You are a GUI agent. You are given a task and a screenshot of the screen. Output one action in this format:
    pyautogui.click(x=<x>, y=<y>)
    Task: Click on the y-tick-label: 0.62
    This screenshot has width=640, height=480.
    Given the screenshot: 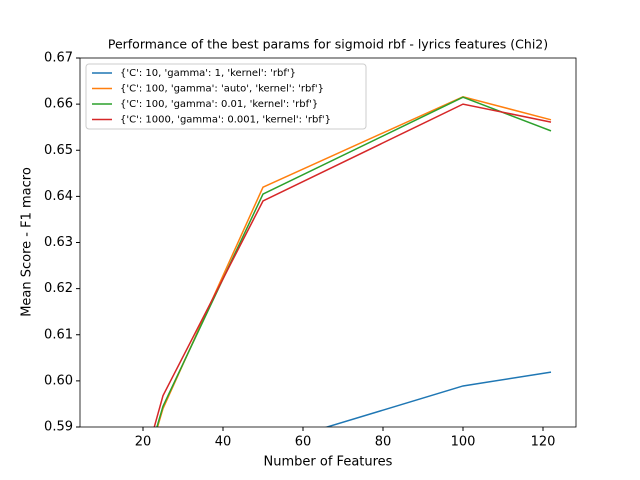 What is the action you would take?
    pyautogui.click(x=58, y=288)
    